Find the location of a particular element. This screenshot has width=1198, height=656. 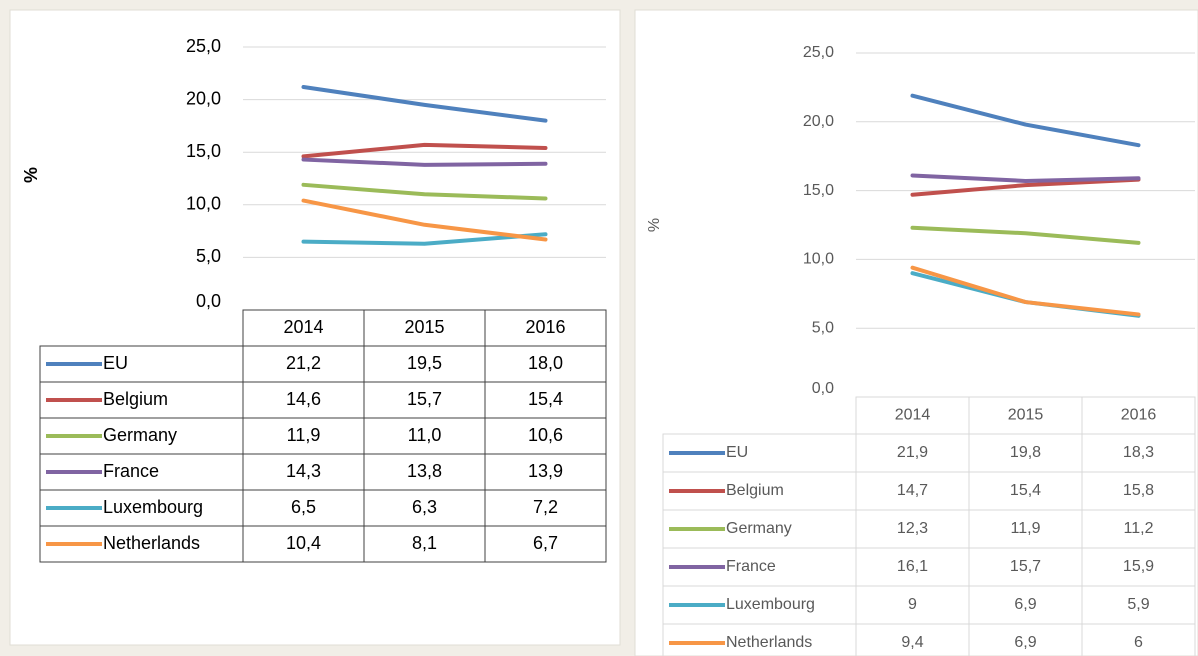

data-label: 5,9 is located at coordinates (1138, 604).